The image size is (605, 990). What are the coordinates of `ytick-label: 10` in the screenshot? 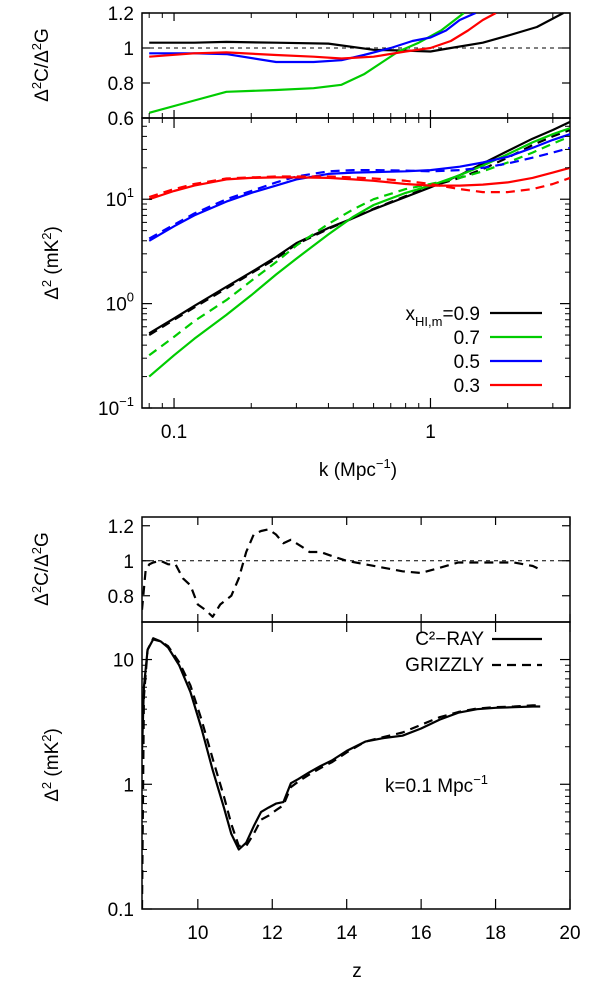 It's located at (123, 661).